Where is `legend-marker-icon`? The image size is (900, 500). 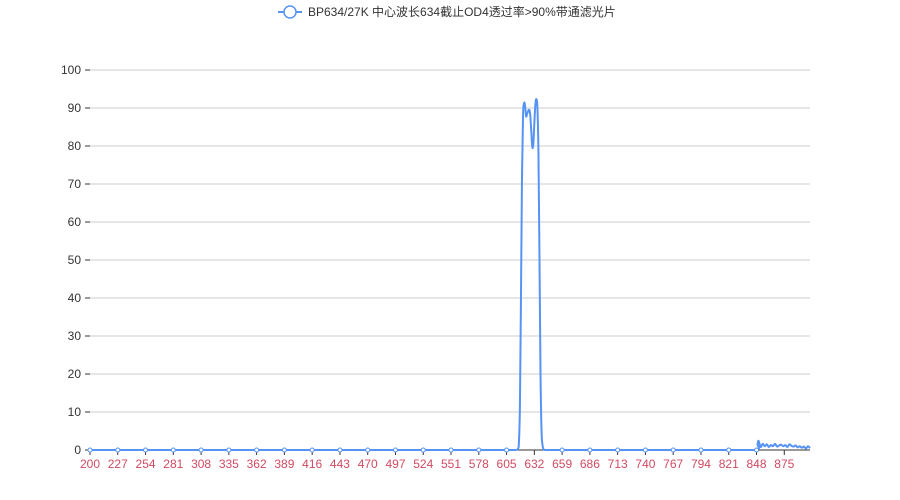 legend-marker-icon is located at coordinates (290, 12).